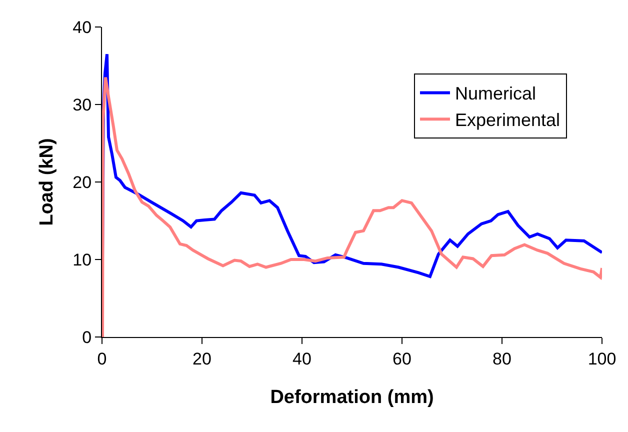 This screenshot has width=628, height=432. What do you see at coordinates (82, 27) in the screenshot?
I see `y-tick-label: 40` at bounding box center [82, 27].